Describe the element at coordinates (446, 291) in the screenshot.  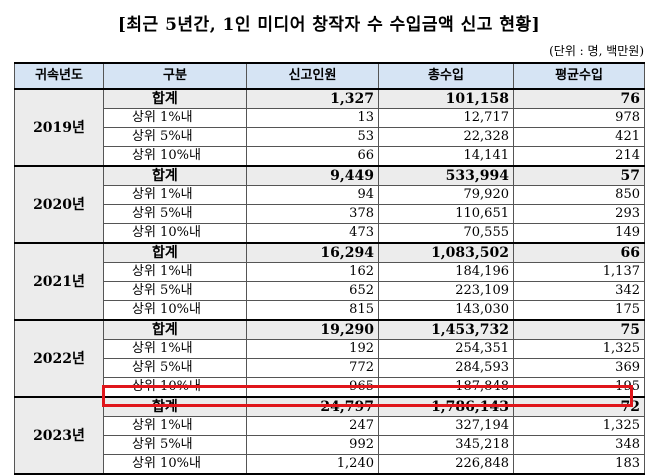
I see `total-income-cell: 223,109` at that location.